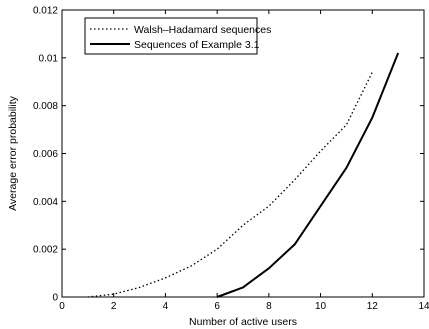 The width and height of the screenshot is (429, 329). Describe the element at coordinates (62, 306) in the screenshot. I see `x-tick-label: 0` at that location.